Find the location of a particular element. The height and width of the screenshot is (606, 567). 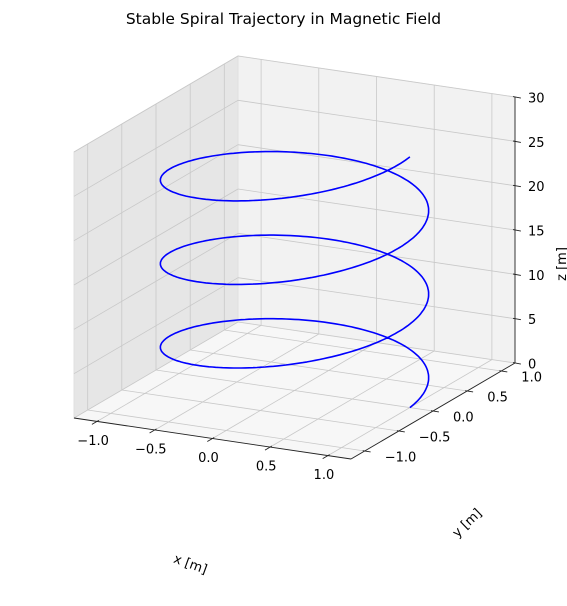

z-tick-label: 0 is located at coordinates (532, 365).